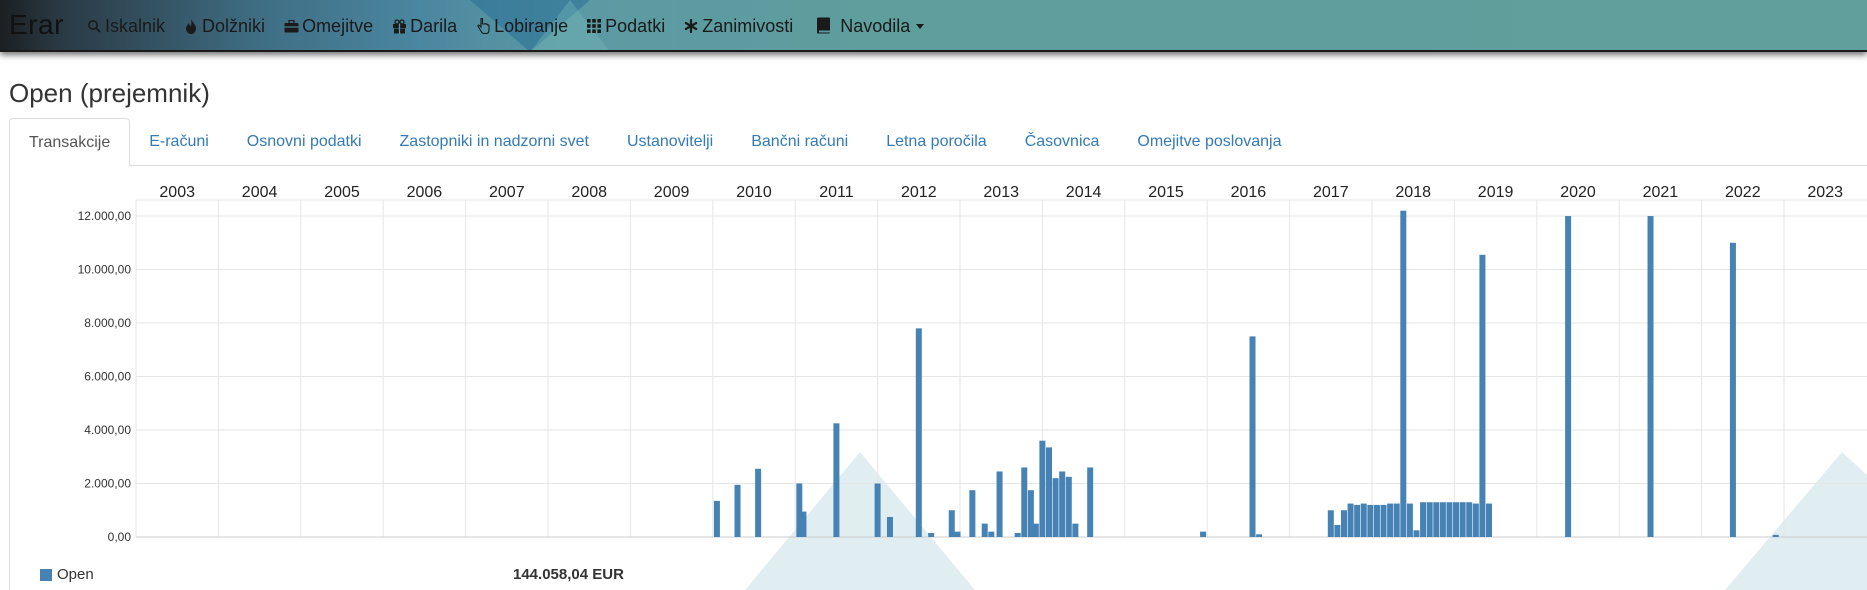 This screenshot has height=590, width=1867. Describe the element at coordinates (1661, 192) in the screenshot. I see `x-tick-label: 2021` at that location.